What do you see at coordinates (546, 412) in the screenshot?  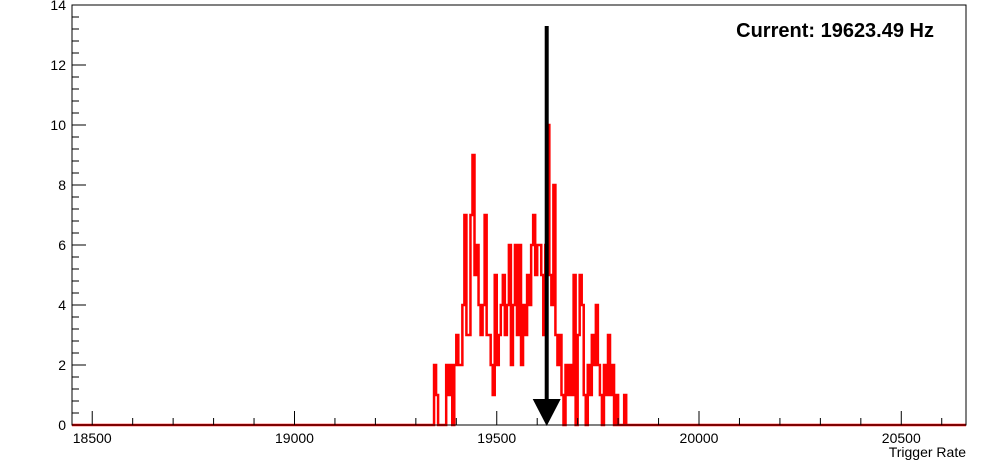 I see `arrow-head` at bounding box center [546, 412].